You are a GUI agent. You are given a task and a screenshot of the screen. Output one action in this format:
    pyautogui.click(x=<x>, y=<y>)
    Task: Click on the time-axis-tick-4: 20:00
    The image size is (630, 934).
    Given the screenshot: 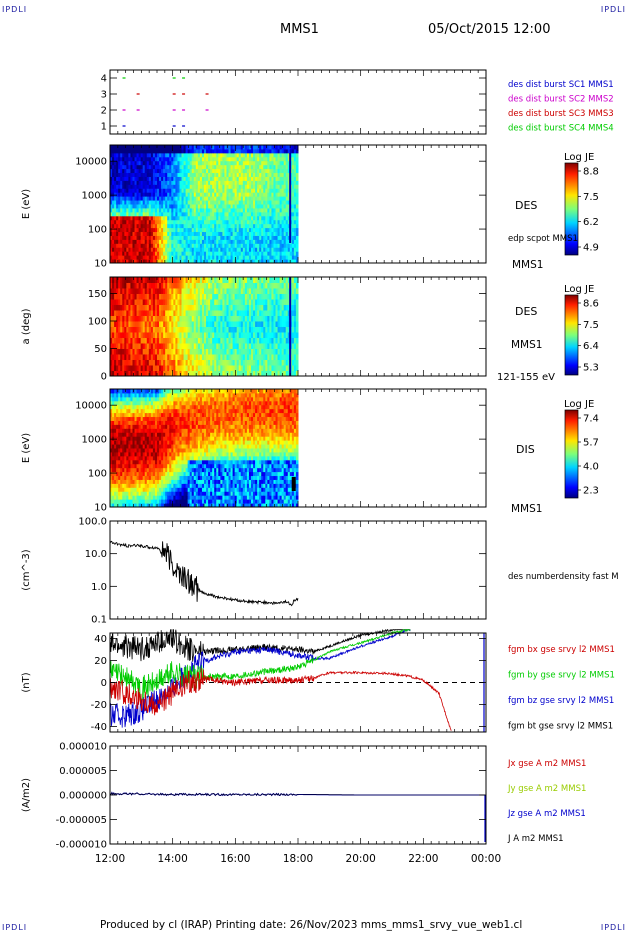 What is the action you would take?
    pyautogui.click(x=361, y=859)
    